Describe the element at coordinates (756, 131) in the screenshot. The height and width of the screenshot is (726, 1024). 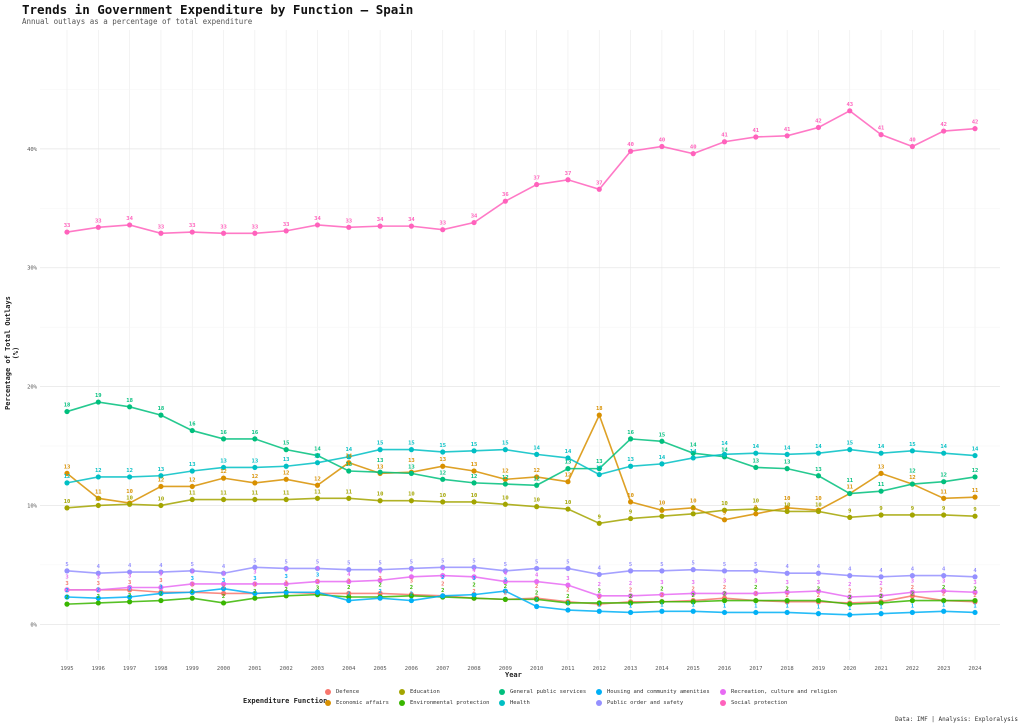
I see `data-label-social-protection: 41` at that location.